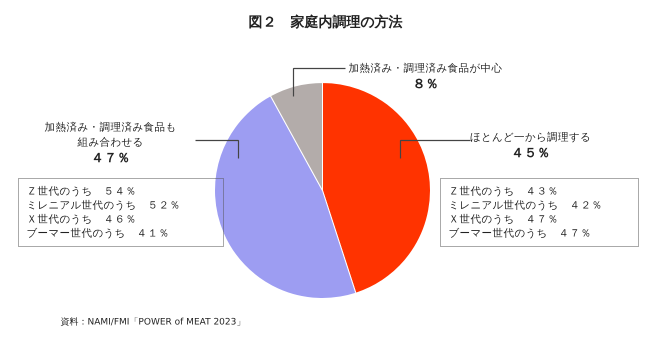  What do you see at coordinates (503, 219) in the screenshot?
I see `text: Ｘ世代のうち ４７％` at bounding box center [503, 219].